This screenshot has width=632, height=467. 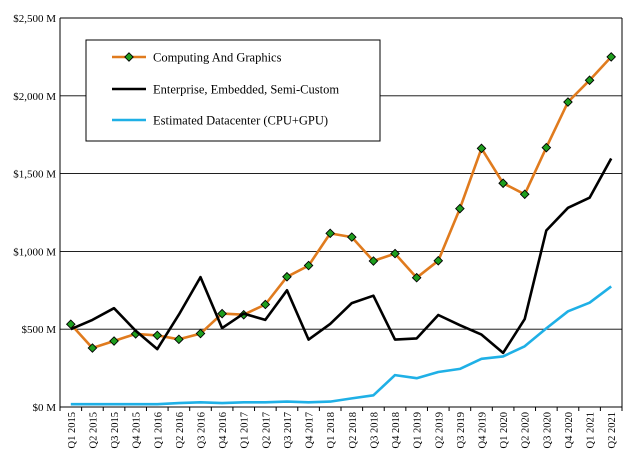 I want to click on x-tick-label: Q3 2016, so click(x=202, y=430).